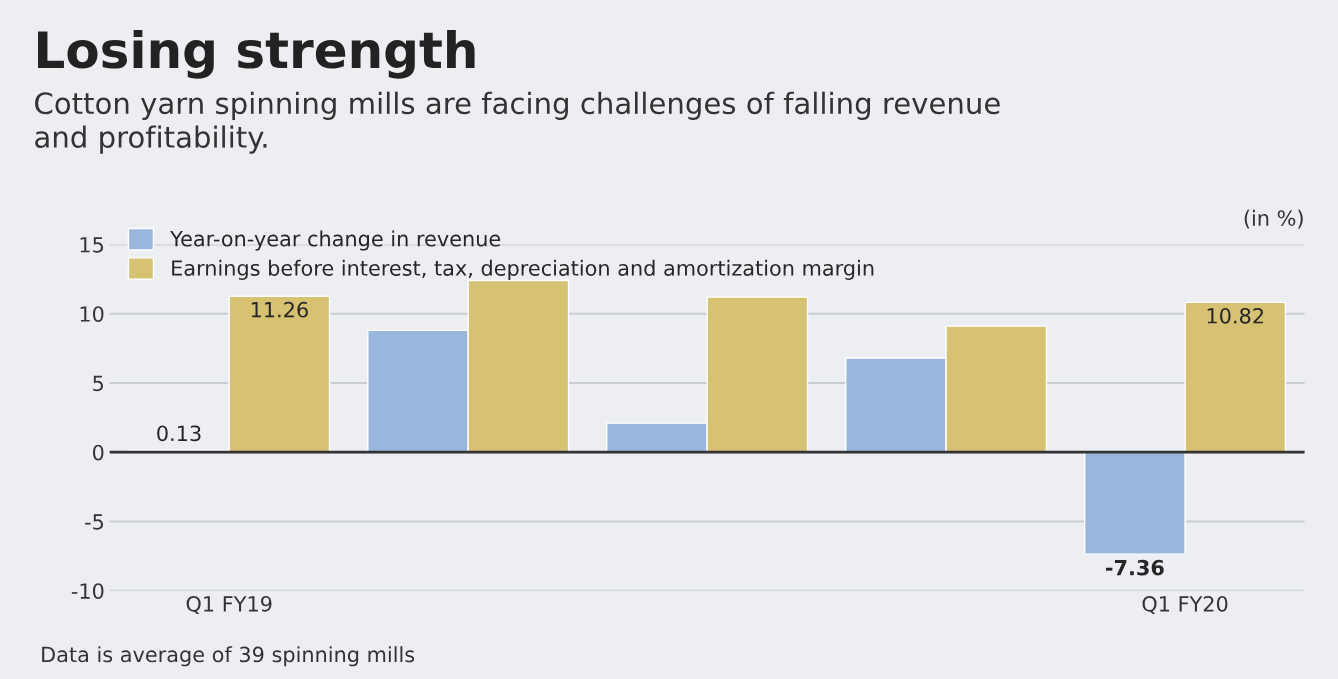 Image resolution: width=1338 pixels, height=679 pixels. Describe the element at coordinates (98, 452) in the screenshot. I see `y-tick-label: 0` at that location.